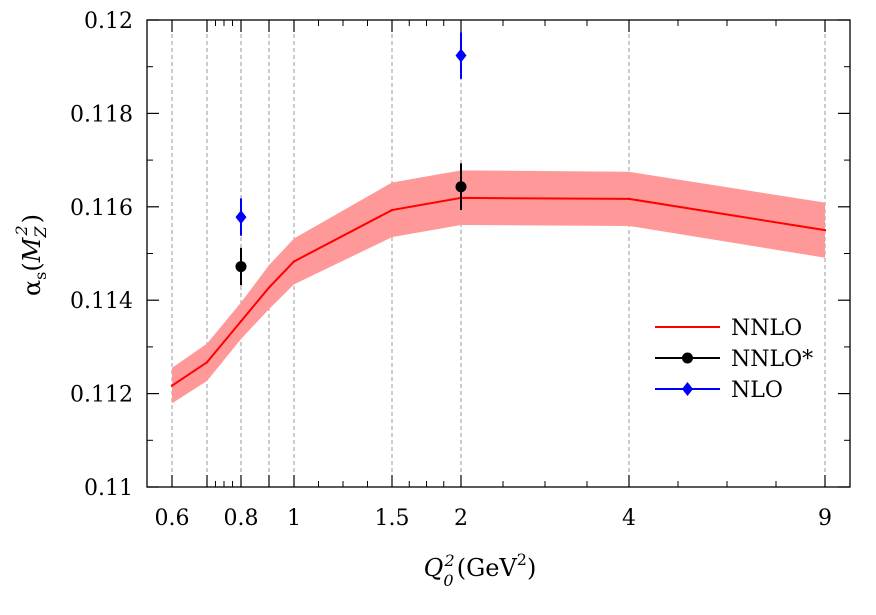  Describe the element at coordinates (241, 267) in the screenshot. I see `nnlo-star-point-0.8` at that location.